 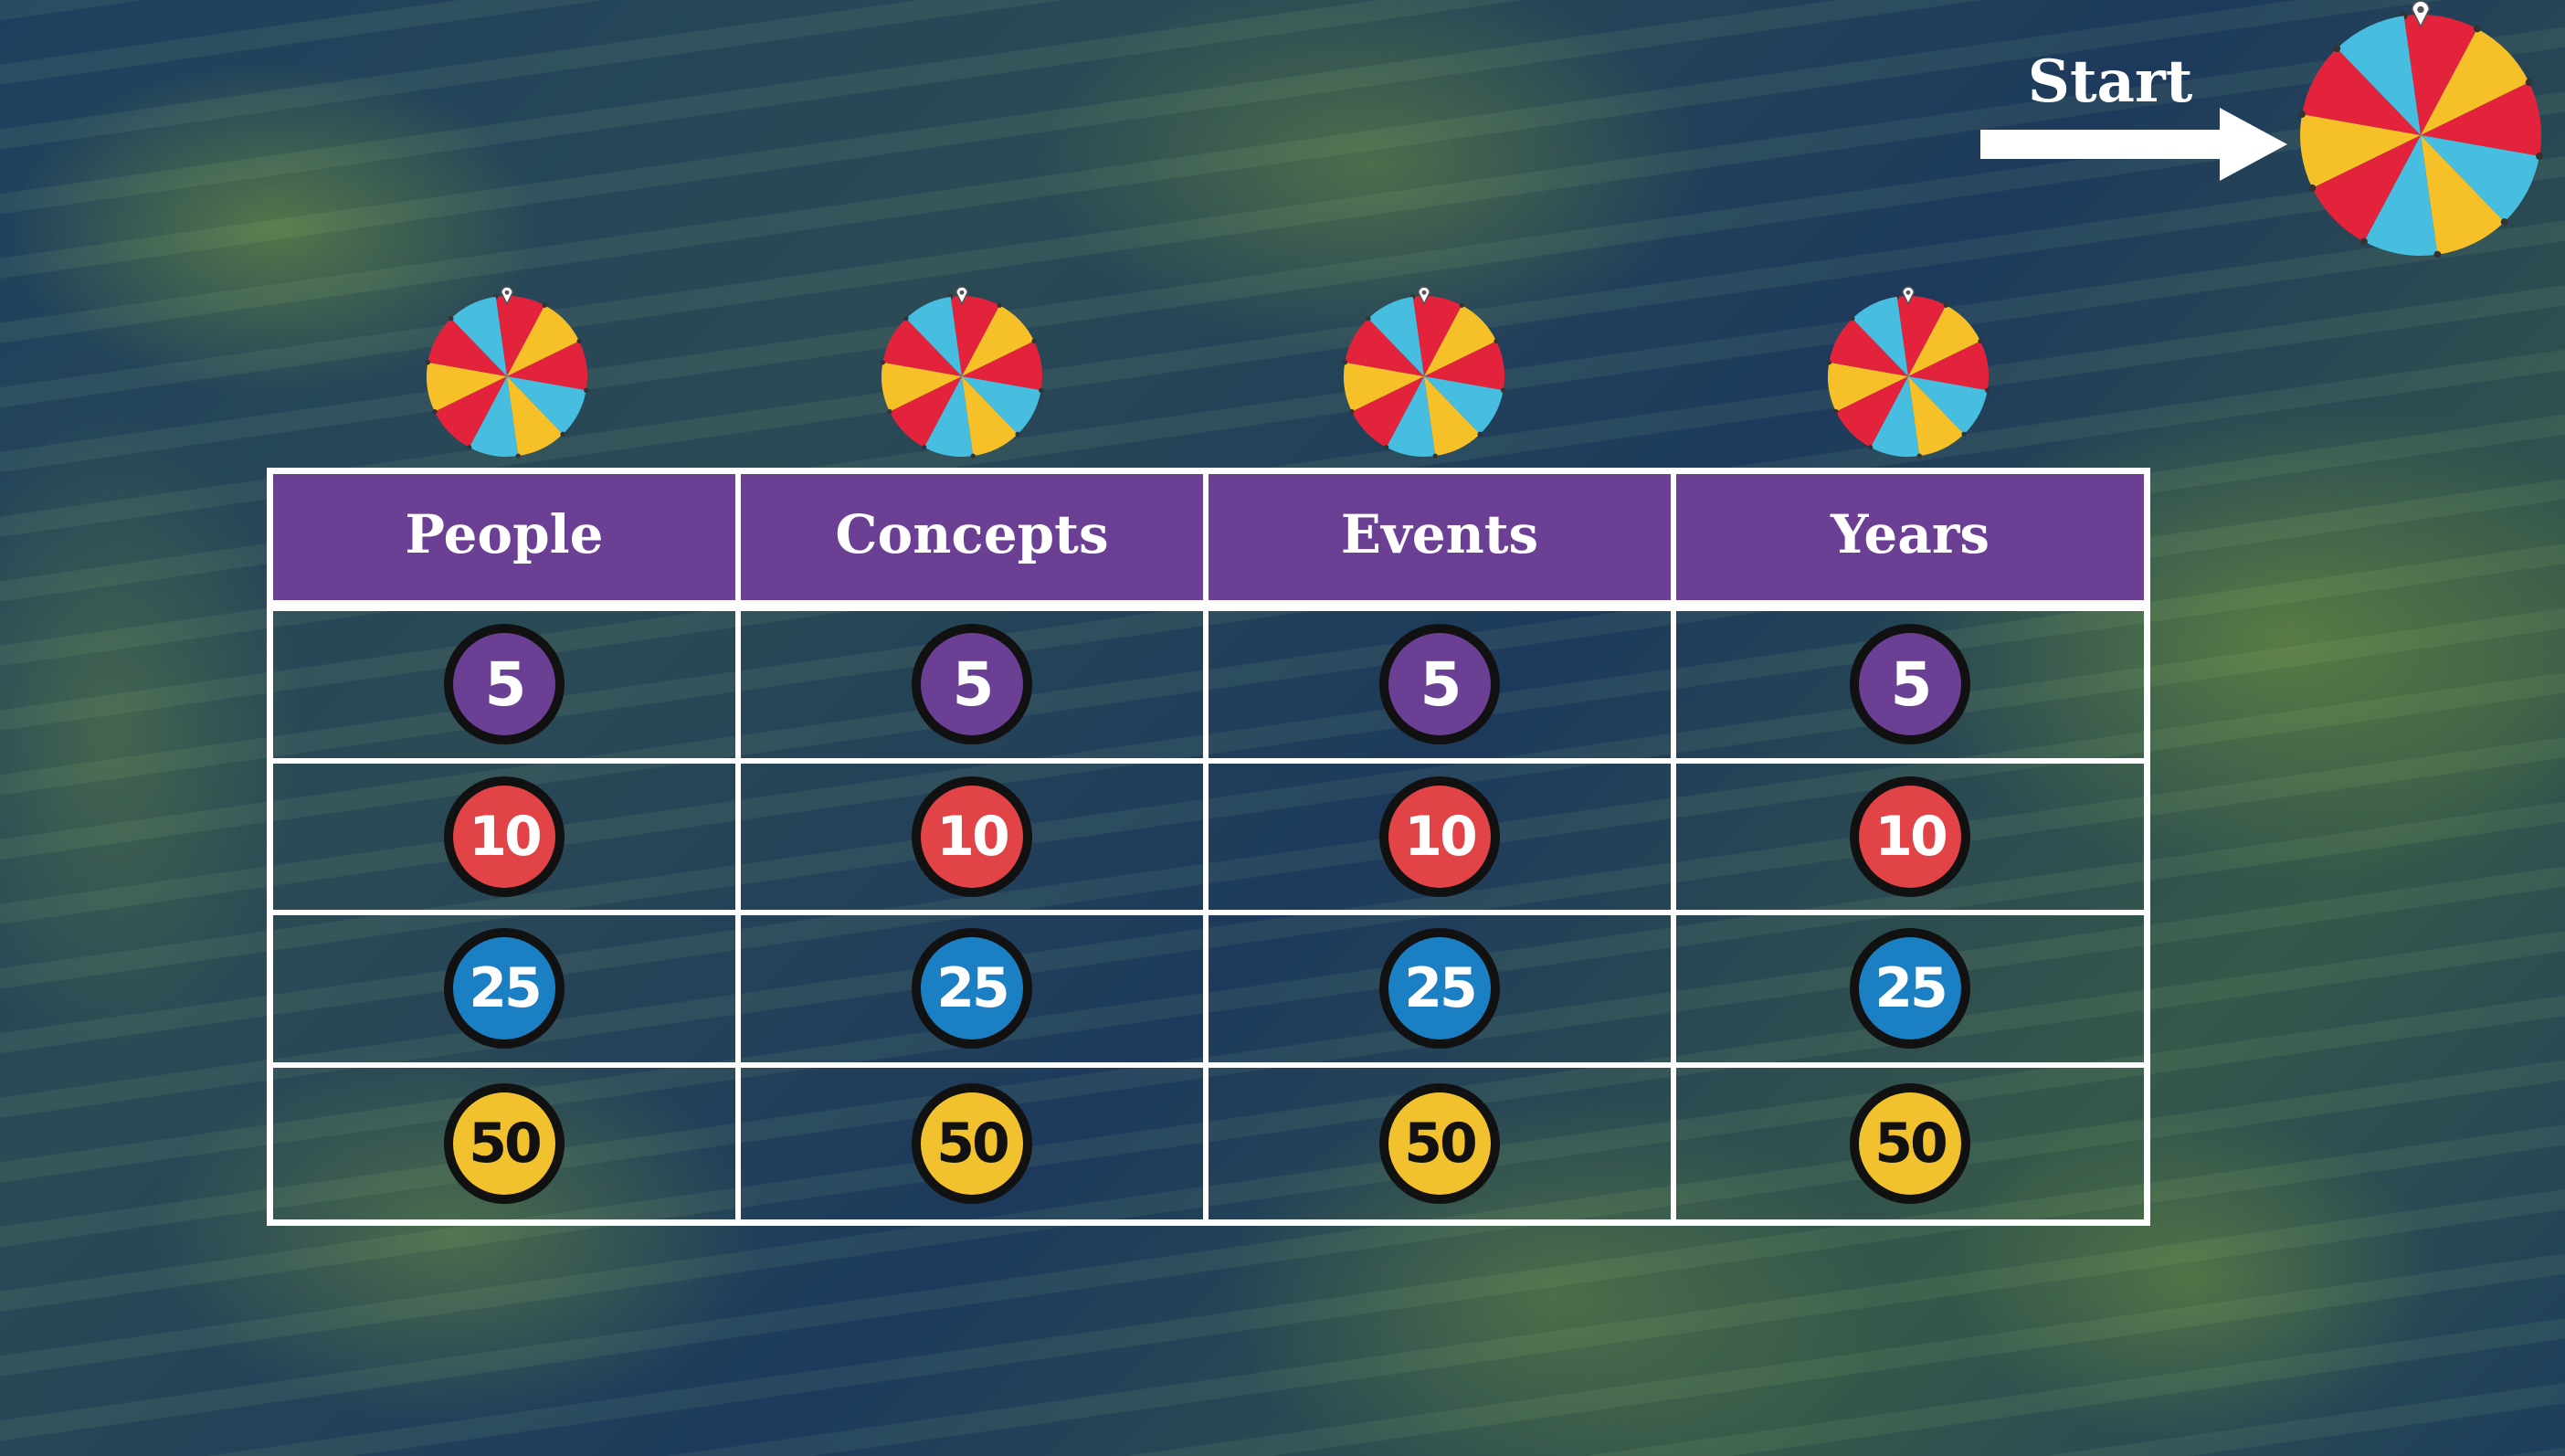 What do you see at coordinates (972, 534) in the screenshot?
I see `category-label: Concepts` at bounding box center [972, 534].